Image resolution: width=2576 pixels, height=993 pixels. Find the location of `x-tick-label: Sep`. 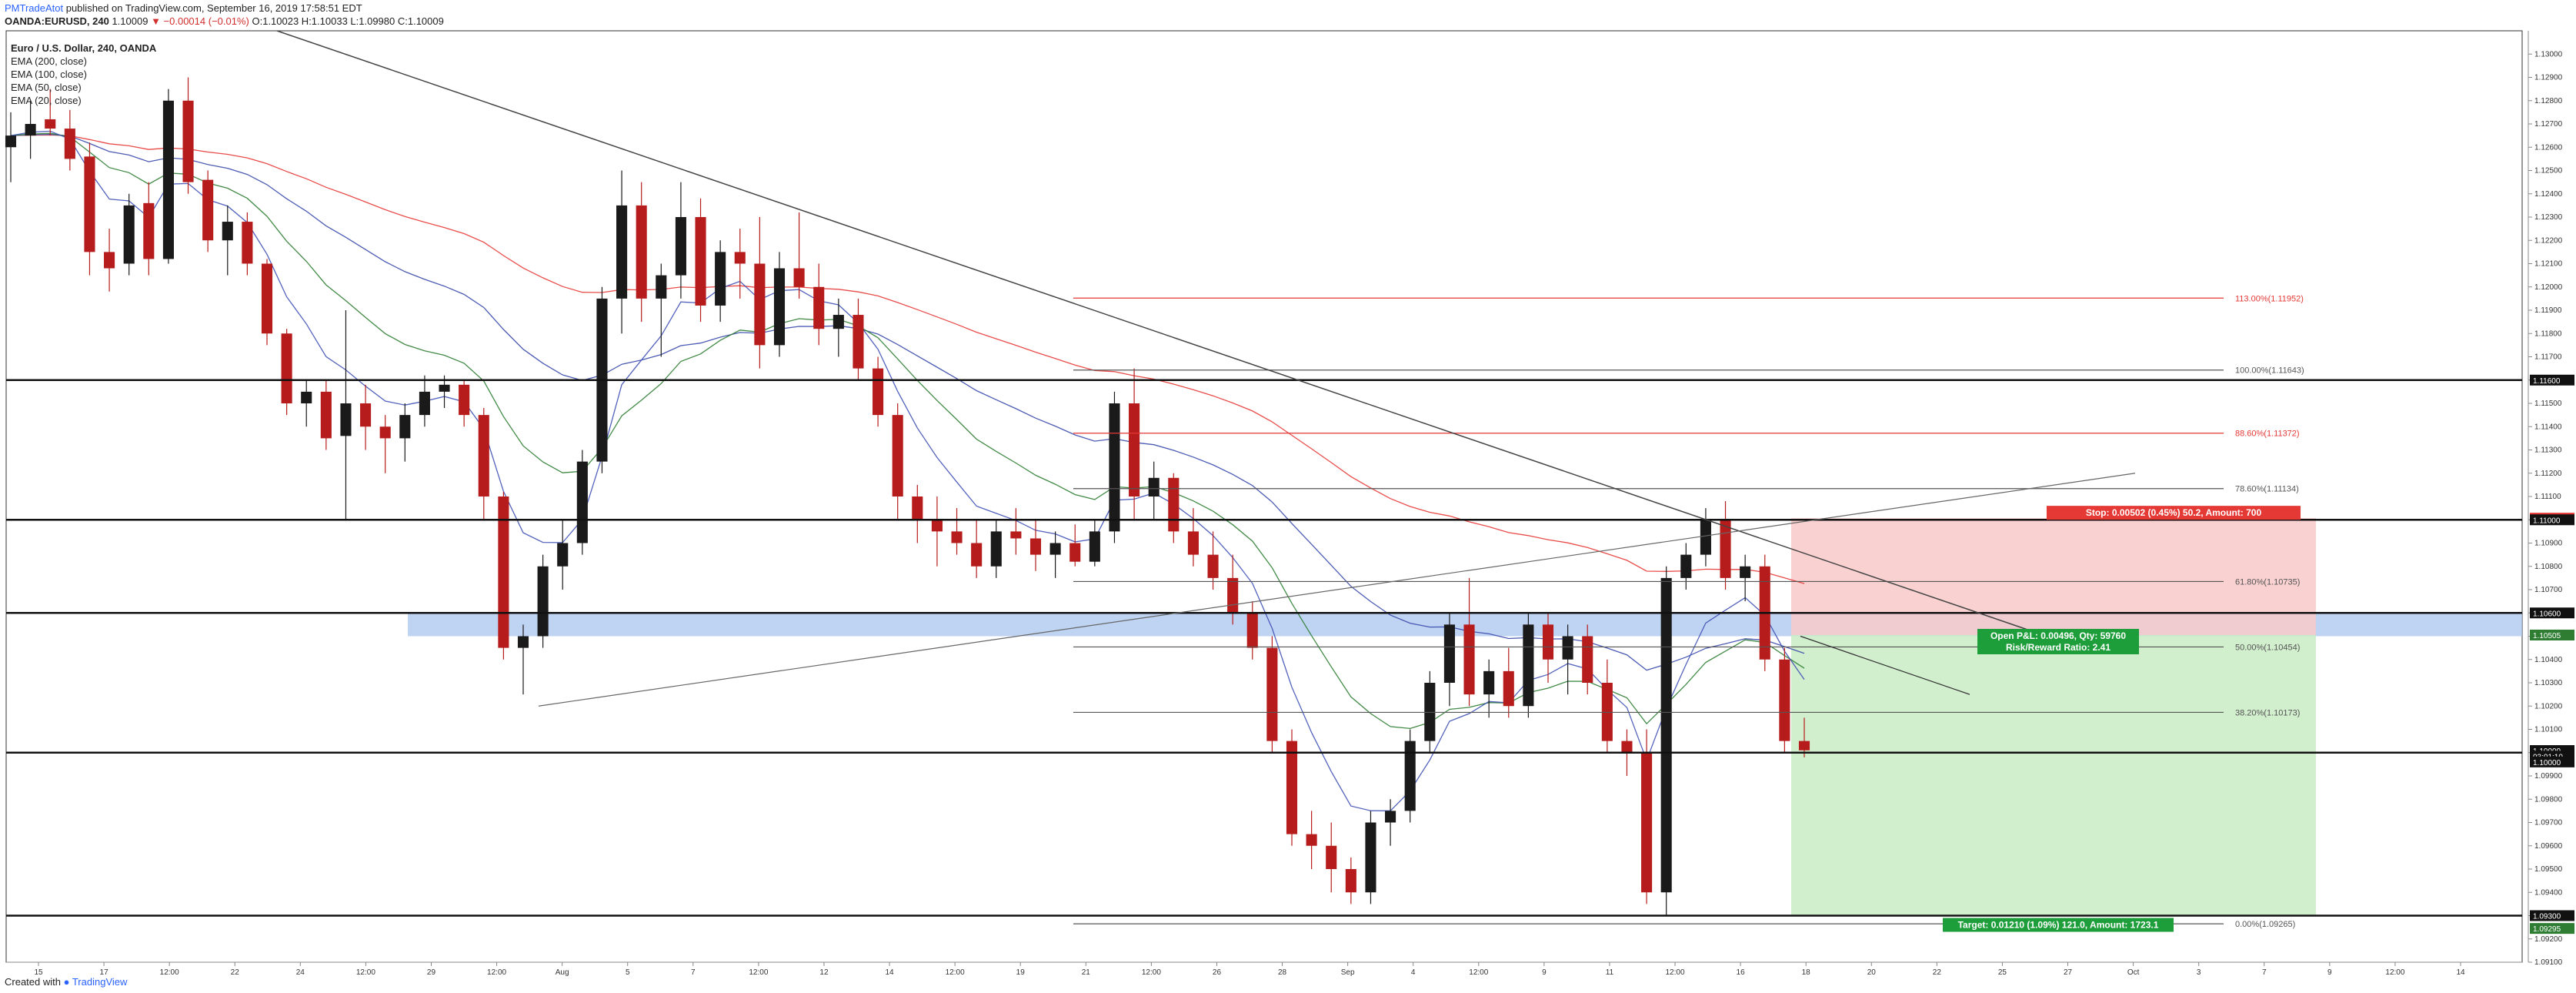

x-tick-label: Sep is located at coordinates (1348, 972).